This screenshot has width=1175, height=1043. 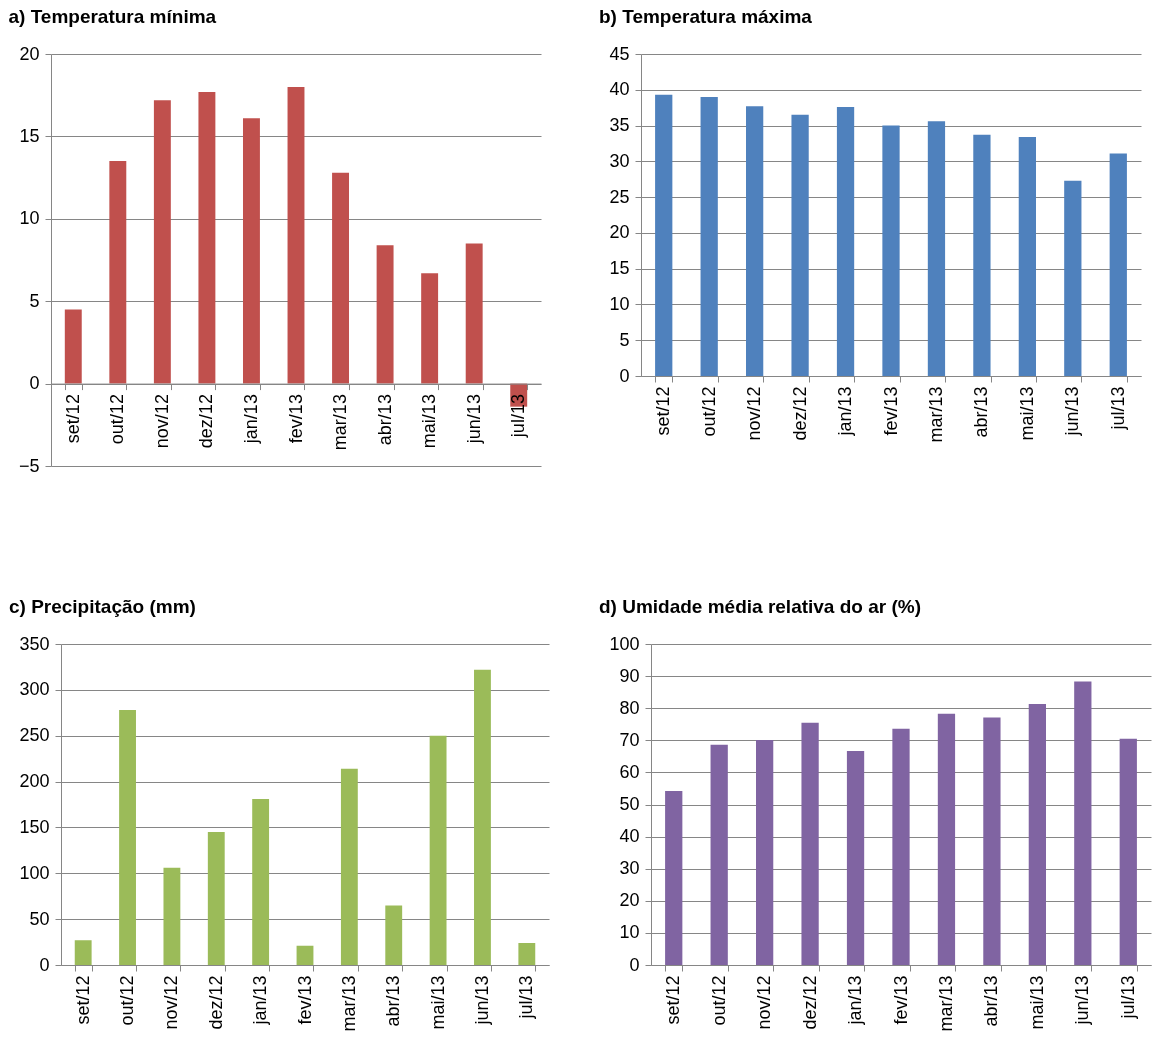 What do you see at coordinates (34, 643) in the screenshot?
I see `y-tick-label: 350` at bounding box center [34, 643].